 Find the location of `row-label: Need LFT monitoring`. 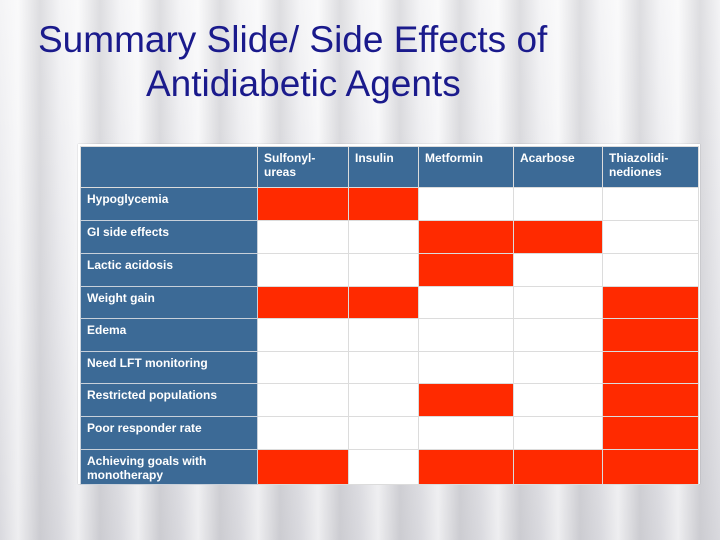

row-label: Need LFT monitoring is located at coordinates (169, 367).